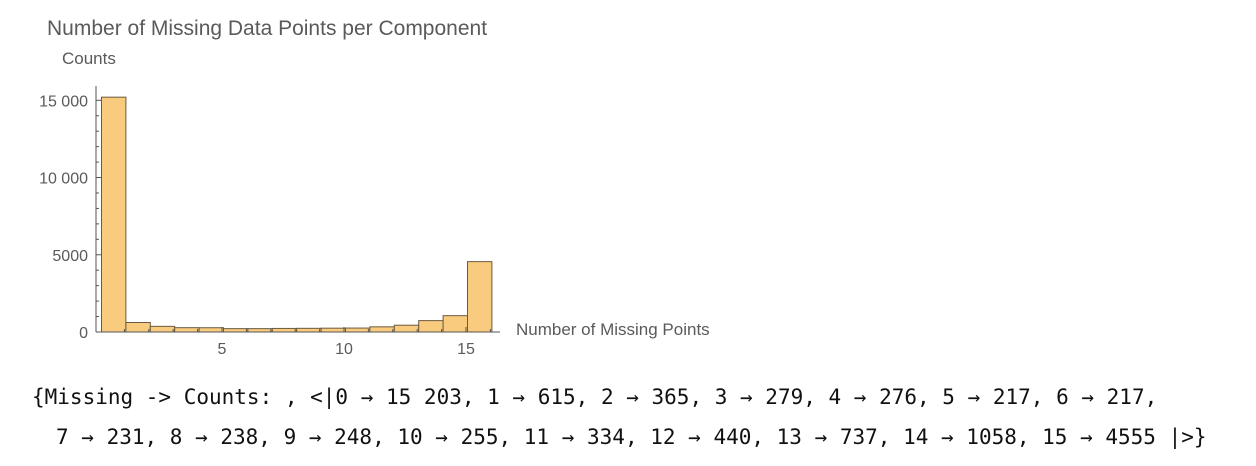  What do you see at coordinates (344, 349) in the screenshot?
I see `x-tick-label: 10` at bounding box center [344, 349].